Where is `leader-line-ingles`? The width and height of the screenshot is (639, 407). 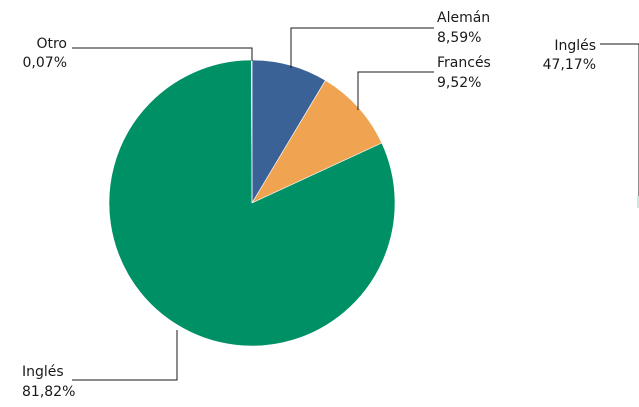 leader-line-ingles is located at coordinates (125, 355).